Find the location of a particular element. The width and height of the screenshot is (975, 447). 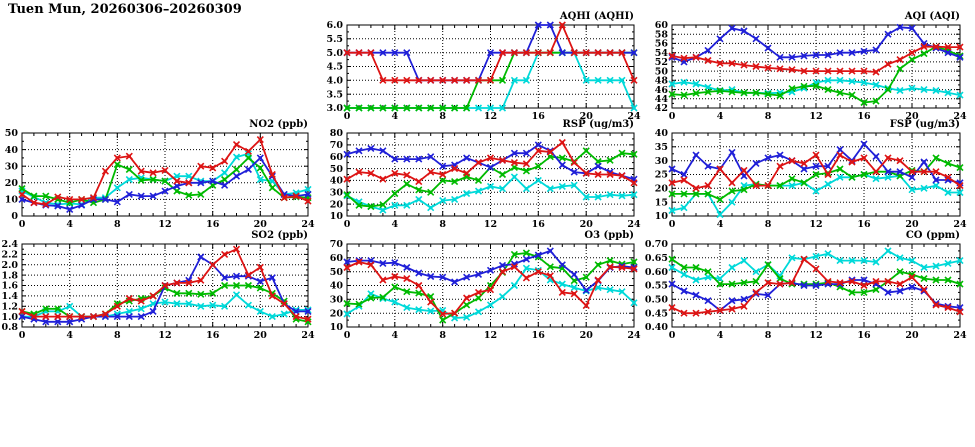

svg-text: 35 is located at coordinates (661, 147).